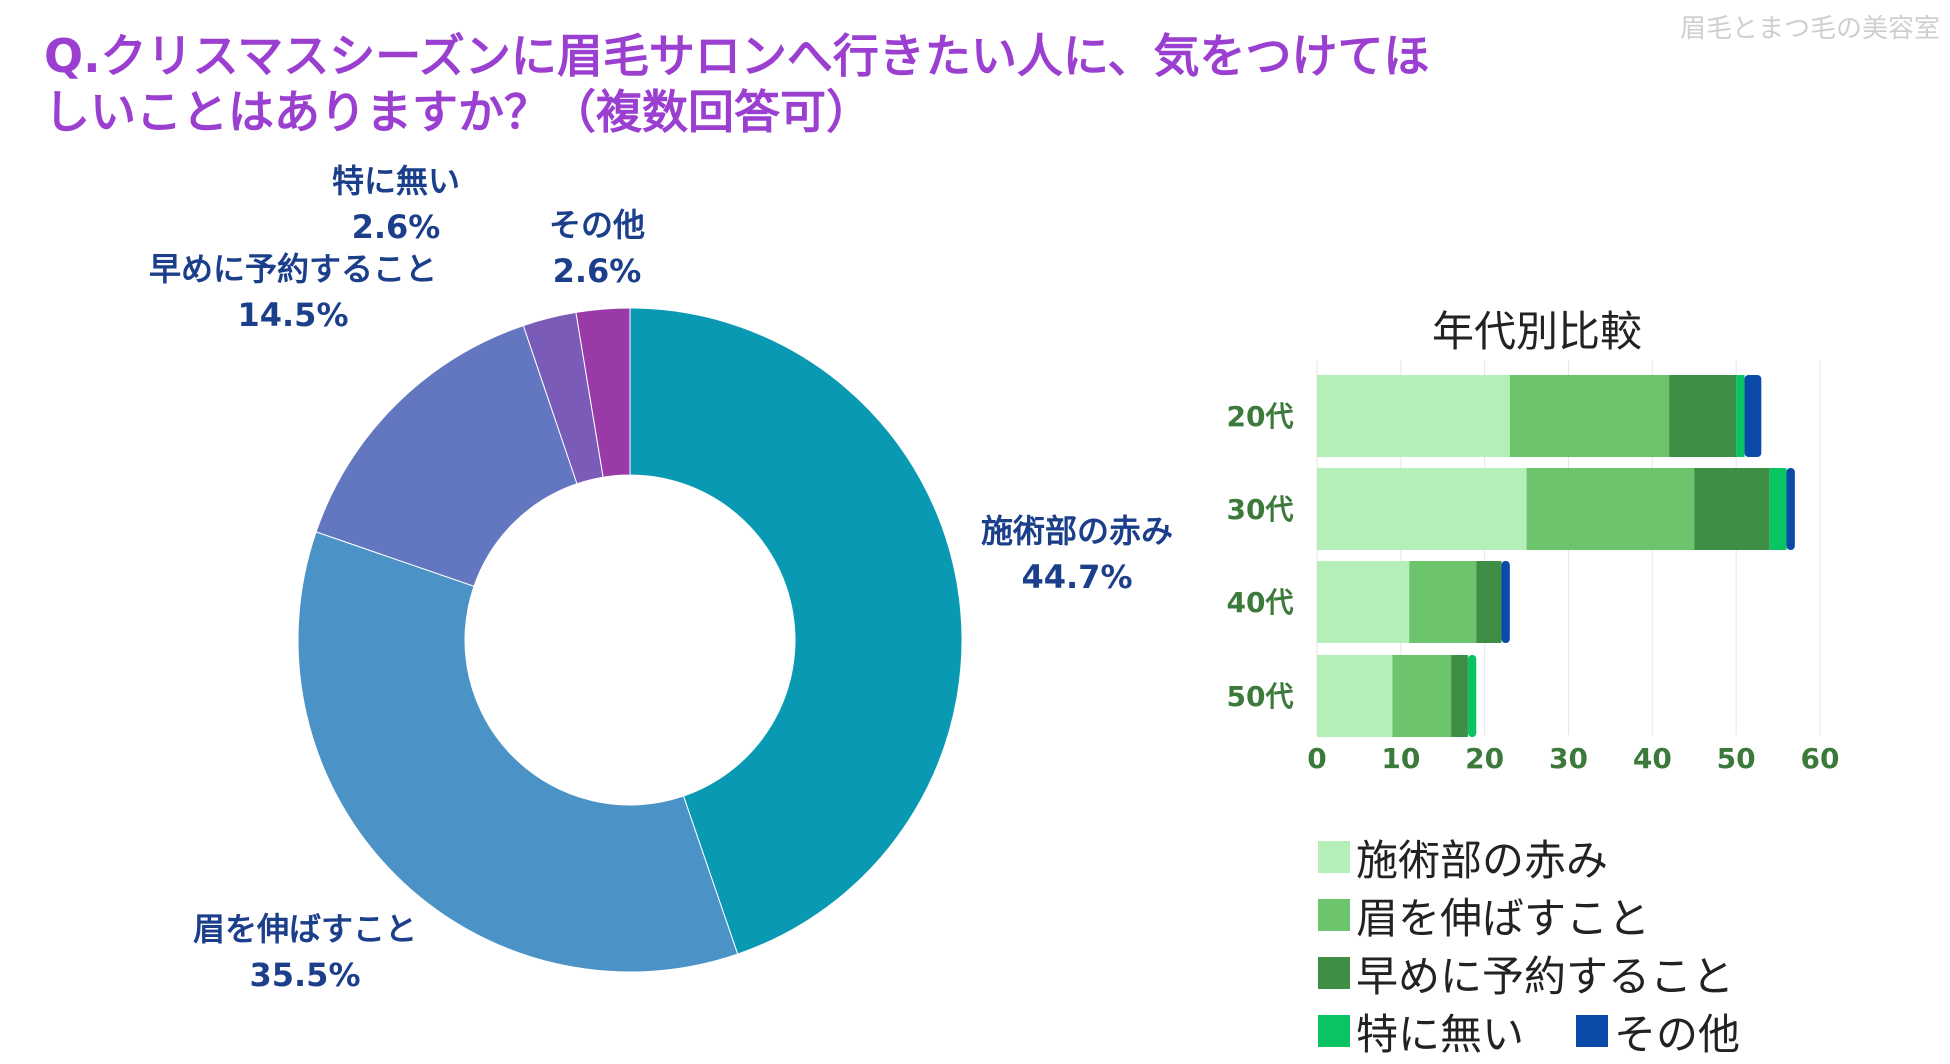 This screenshot has width=1950, height=1064. I want to click on legend-row: 特に無い その他, so click(1628, 1031).